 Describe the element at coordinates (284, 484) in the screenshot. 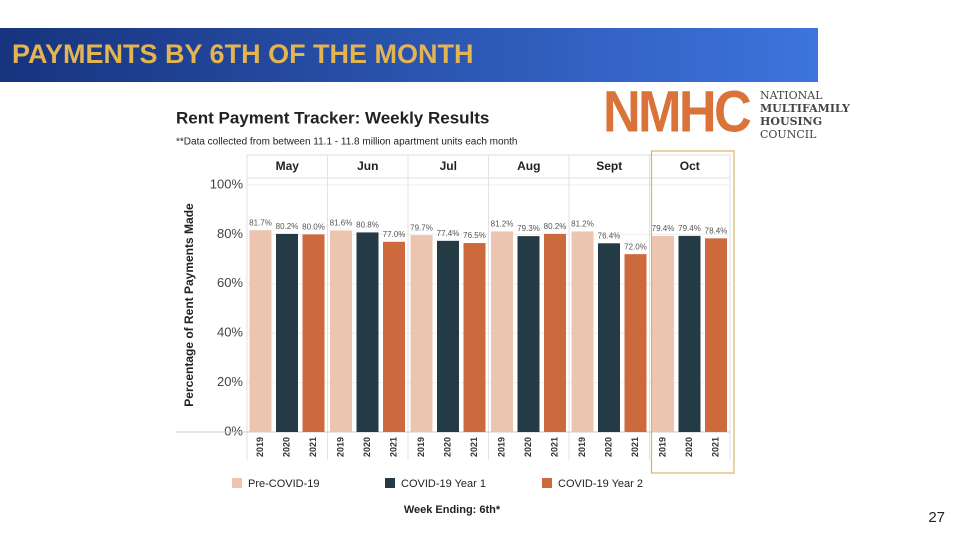

I see `legend-label: Pre-COVID-19` at that location.